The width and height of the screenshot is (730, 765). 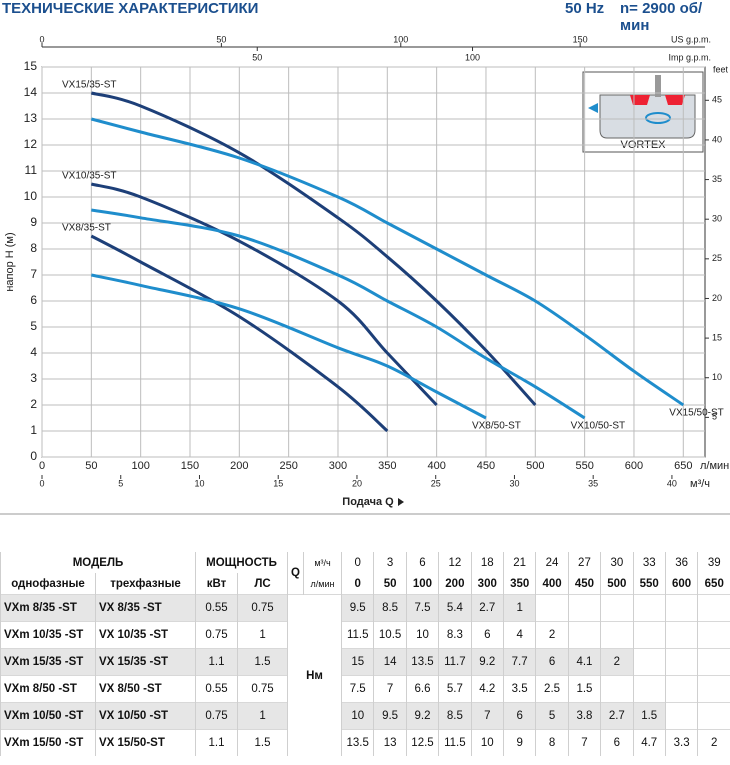 What do you see at coordinates (48, 742) in the screenshot?
I see `model-cell: VXm 15/50 -ST` at bounding box center [48, 742].